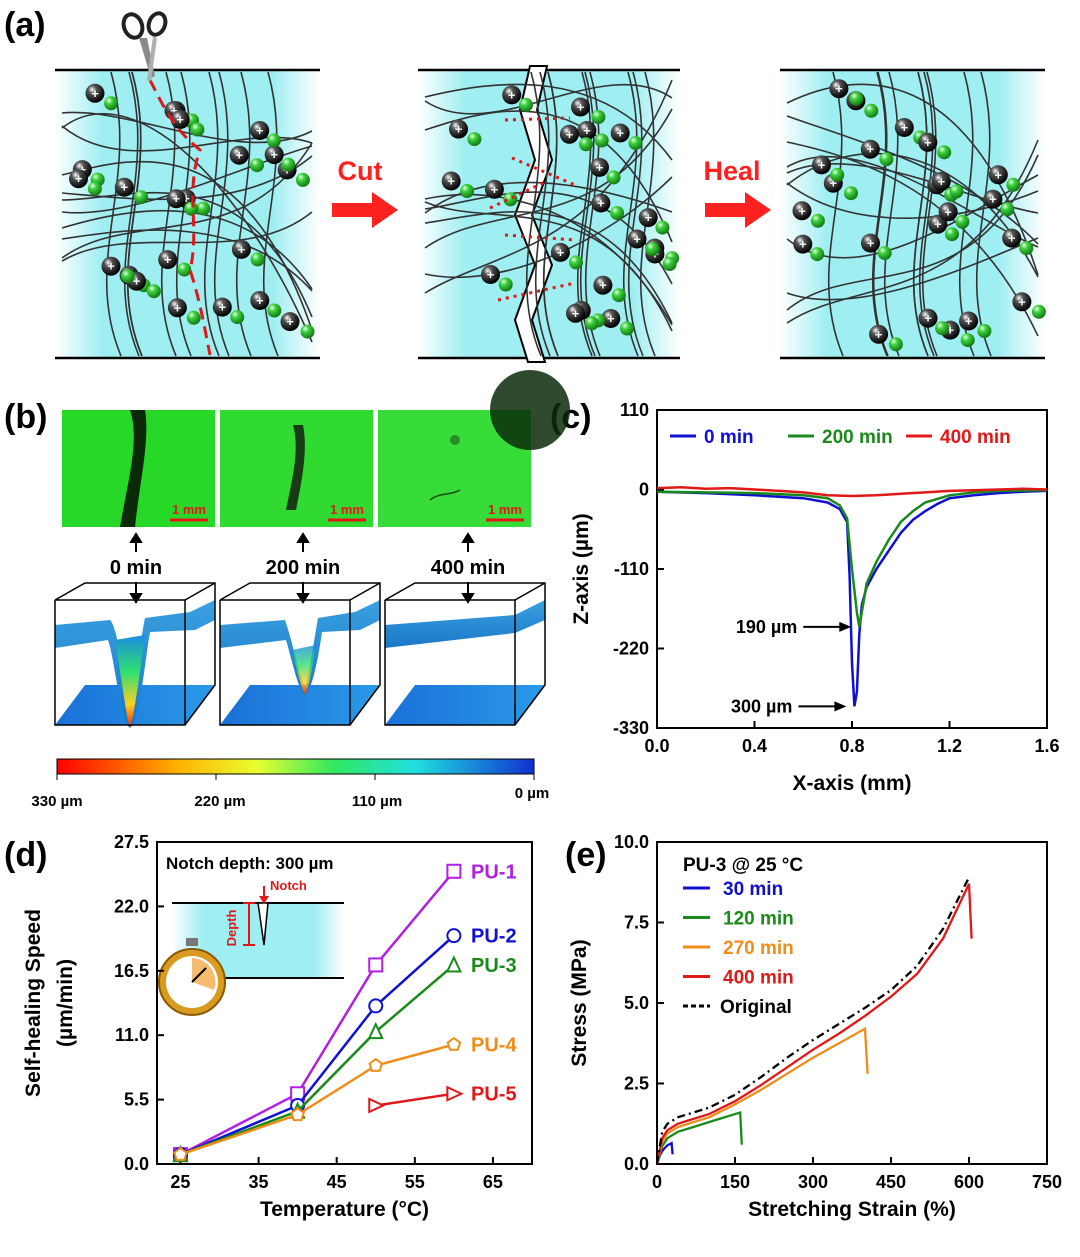 This screenshot has width=1080, height=1257. What do you see at coordinates (135, 655) in the screenshot?
I see `surface-3d-0min` at bounding box center [135, 655].